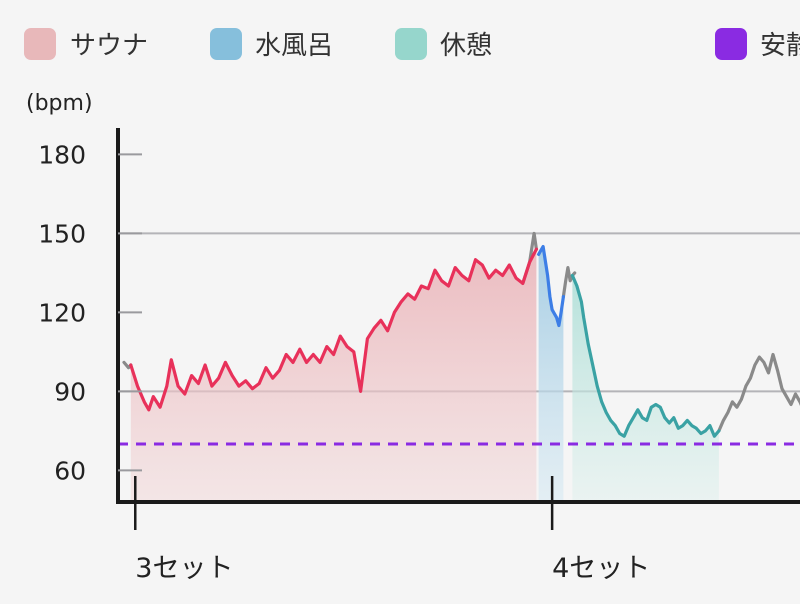 The image size is (800, 604). I want to click on legend-swatch-rest, so click(411, 44).